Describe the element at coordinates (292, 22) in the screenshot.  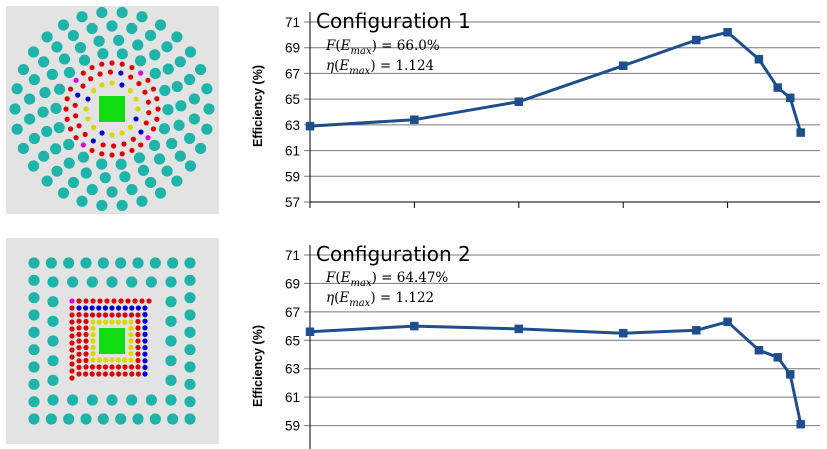
I see `chart-1-y-tick-label: 71` at that location.